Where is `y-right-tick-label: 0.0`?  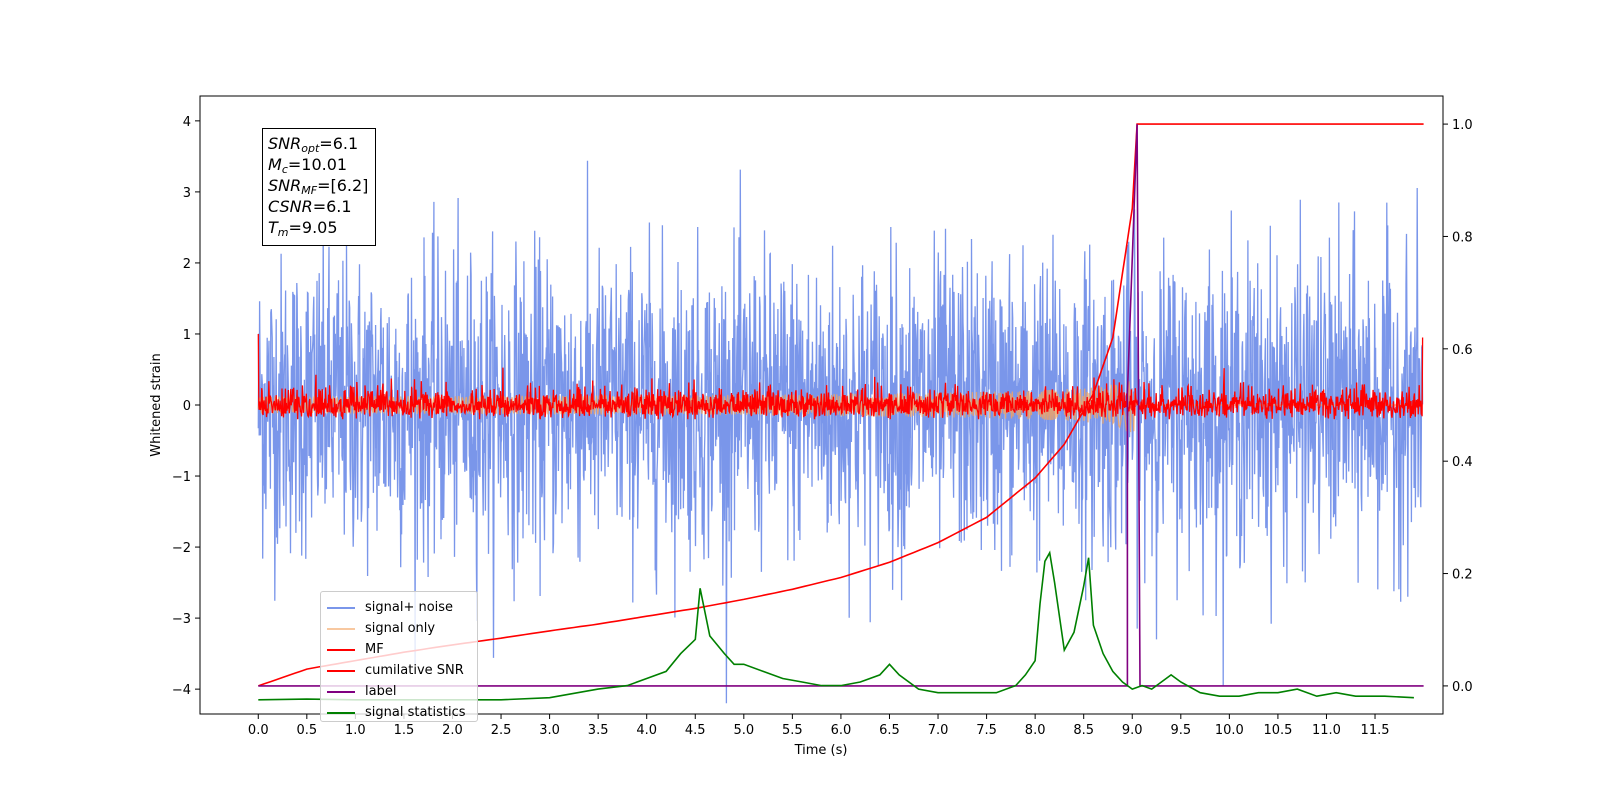
y-right-tick-label: 0.0 is located at coordinates (1462, 687).